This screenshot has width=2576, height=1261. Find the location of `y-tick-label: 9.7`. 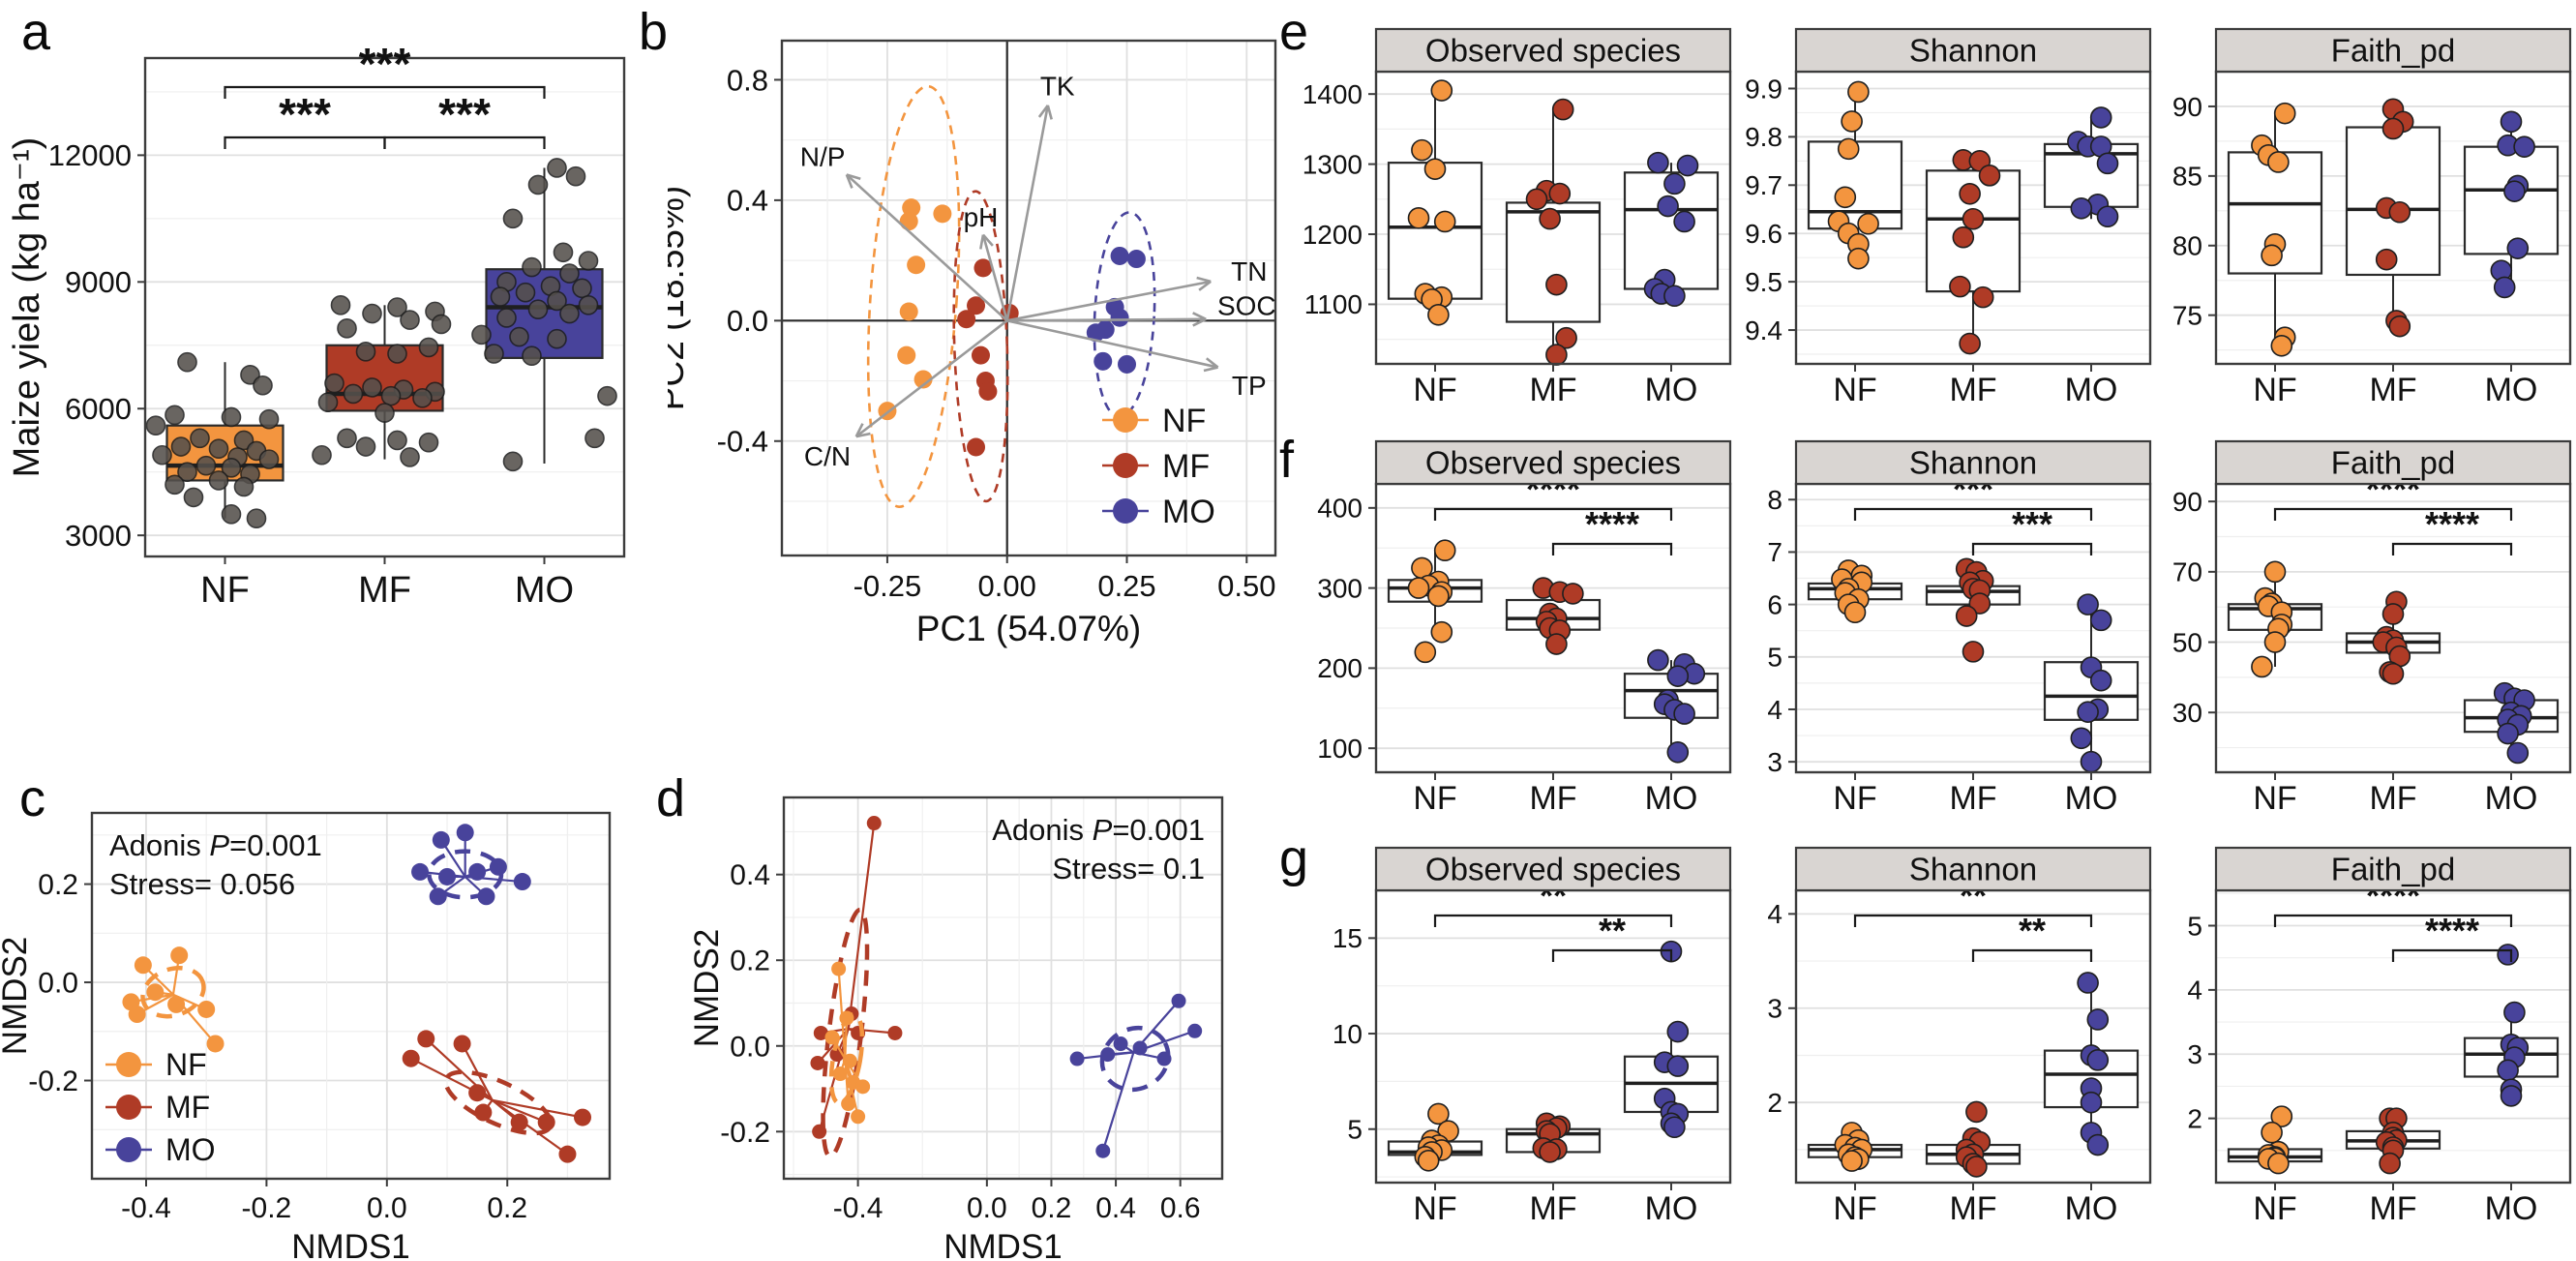

y-tick-label: 9.7 is located at coordinates (1763, 185).